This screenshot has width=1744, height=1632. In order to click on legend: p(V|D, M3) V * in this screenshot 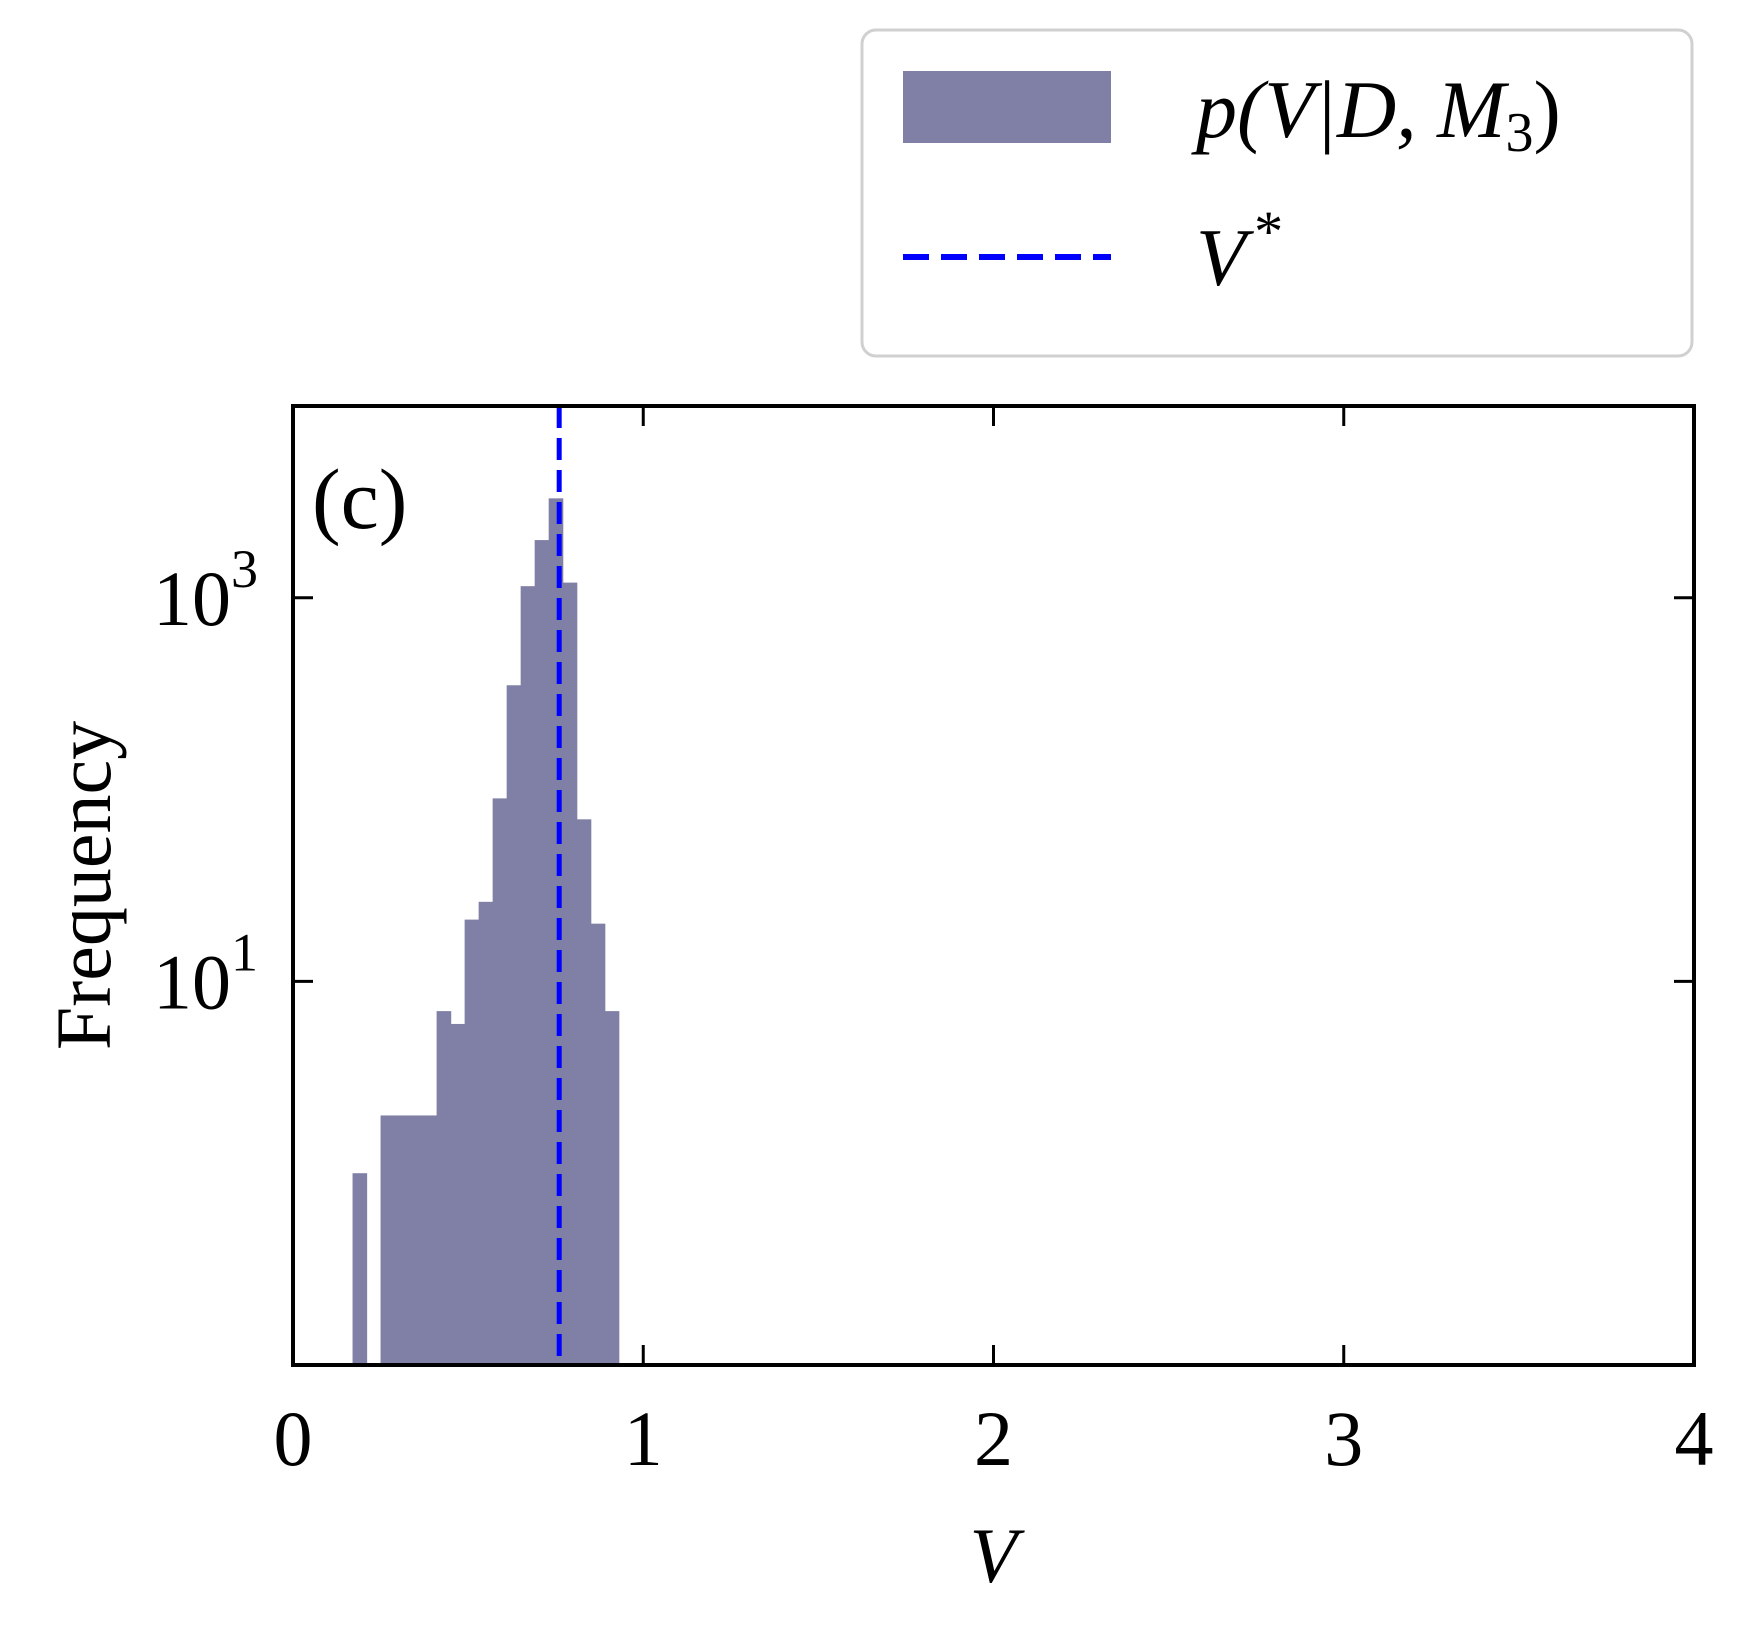, I will do `click(1277, 193)`.